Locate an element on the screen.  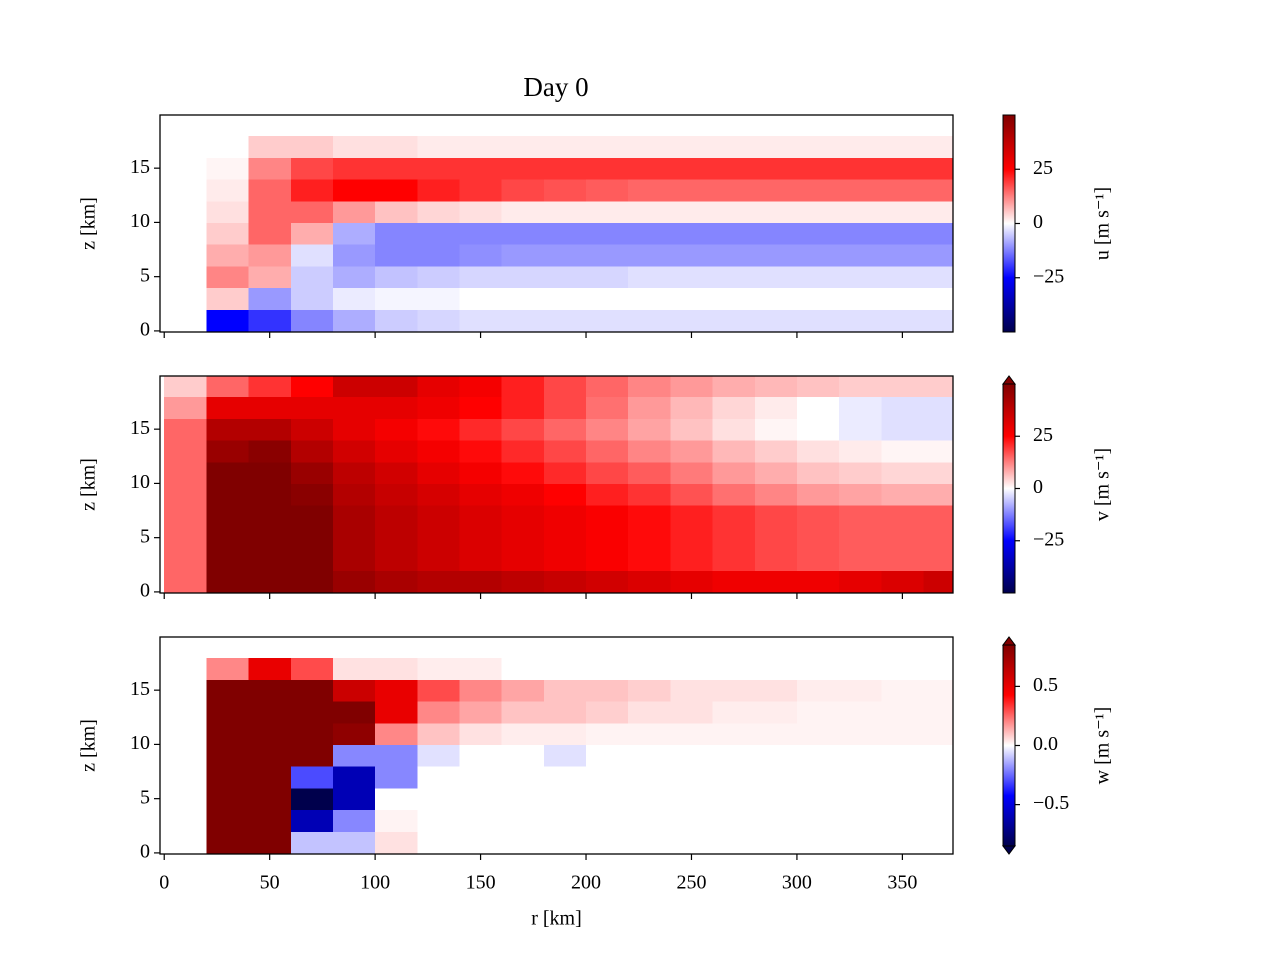
y-tick-label: 5 is located at coordinates (145, 797).